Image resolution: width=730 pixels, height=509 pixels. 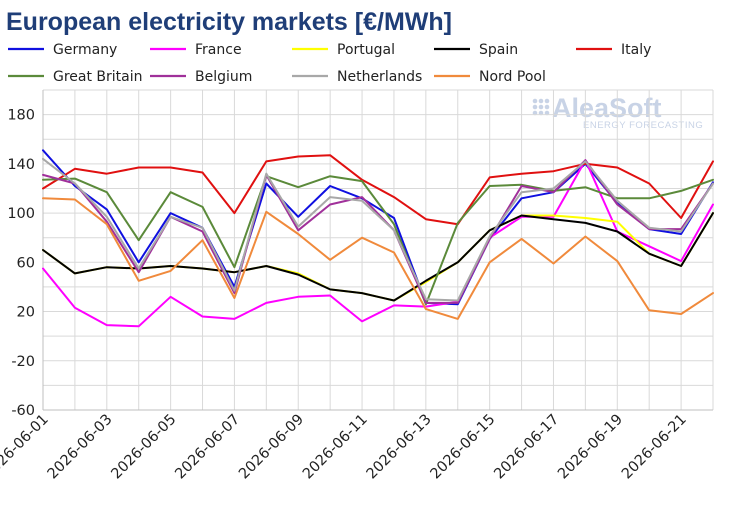 I want to click on y-axis-ticks: -60 -20 20 60 100 140 180, so click(x=21, y=263).